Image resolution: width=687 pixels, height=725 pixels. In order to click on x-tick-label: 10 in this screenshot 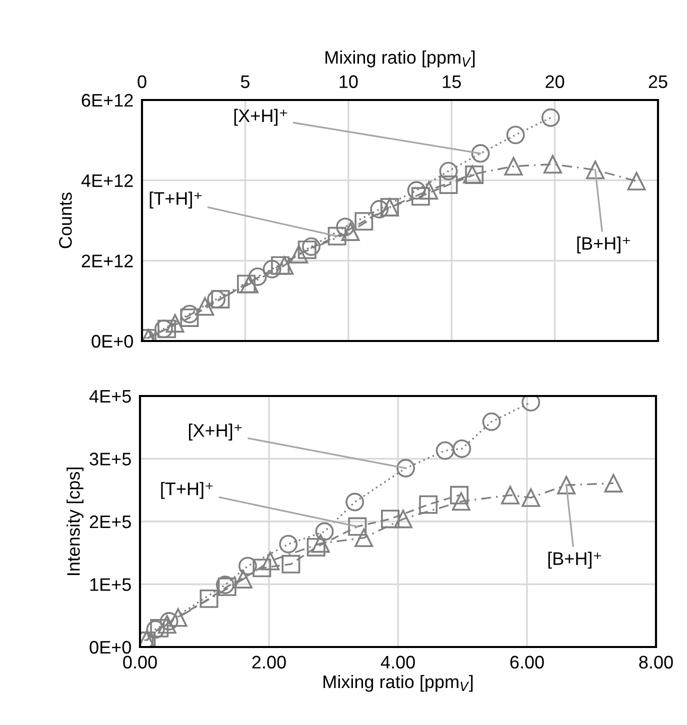, I will do `click(349, 81)`.